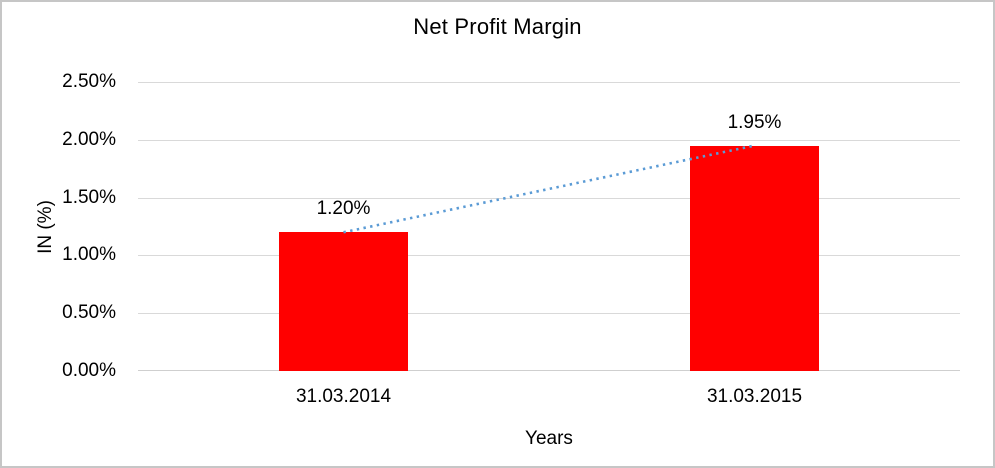  Describe the element at coordinates (754, 122) in the screenshot. I see `bar-data-label: 1.95%` at that location.